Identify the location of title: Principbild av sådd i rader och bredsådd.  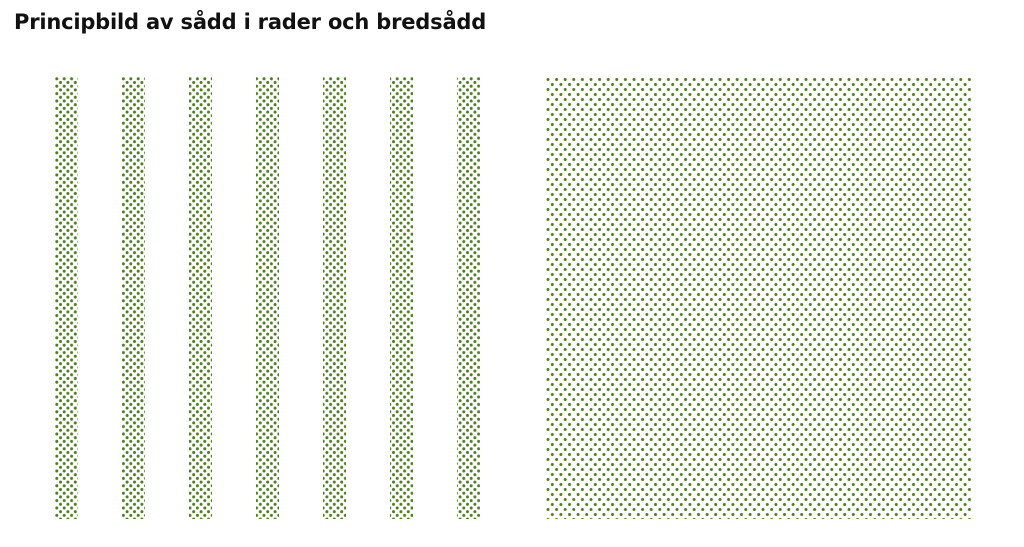
(250, 22).